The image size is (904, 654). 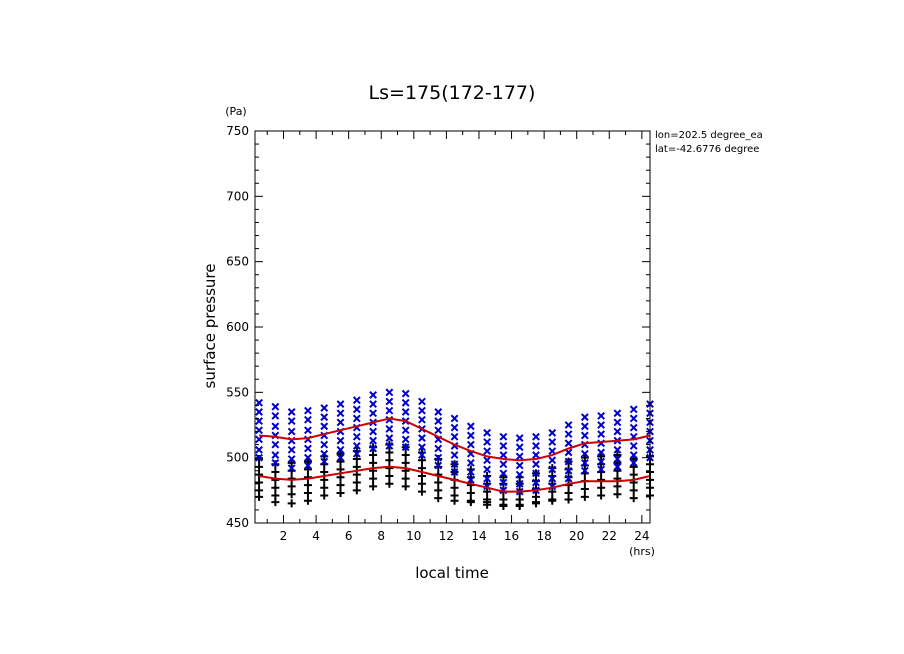 I want to click on annotation-lon: lon=202.5 degree_ea, so click(x=709, y=135).